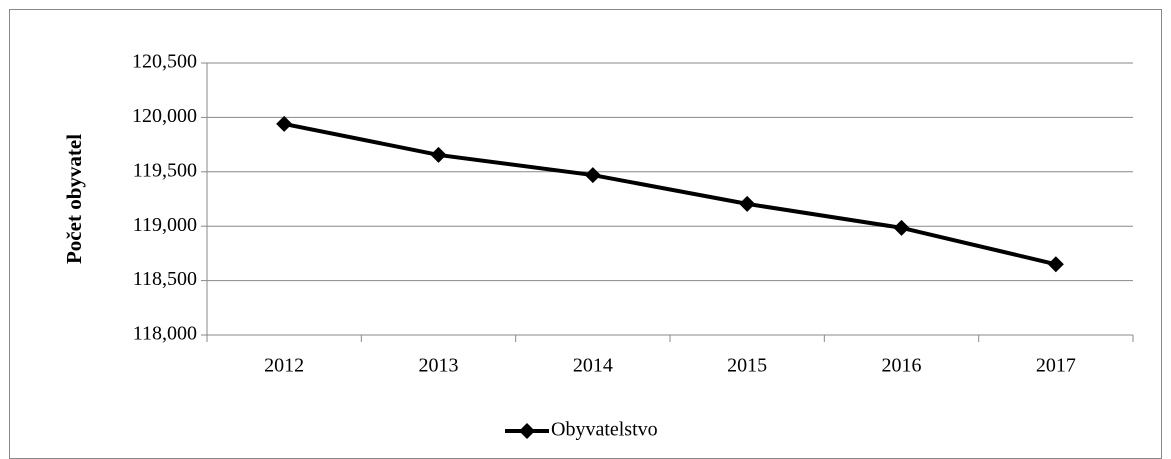 The height and width of the screenshot is (459, 1171). I want to click on y-tick-label: 120,500, so click(164, 62).